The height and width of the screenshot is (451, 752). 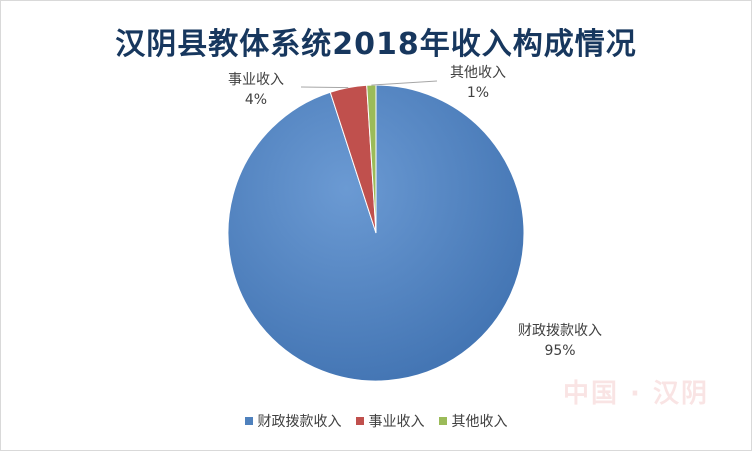 I want to click on legend-item-shizheng: 财政拨款收入, so click(x=293, y=421).